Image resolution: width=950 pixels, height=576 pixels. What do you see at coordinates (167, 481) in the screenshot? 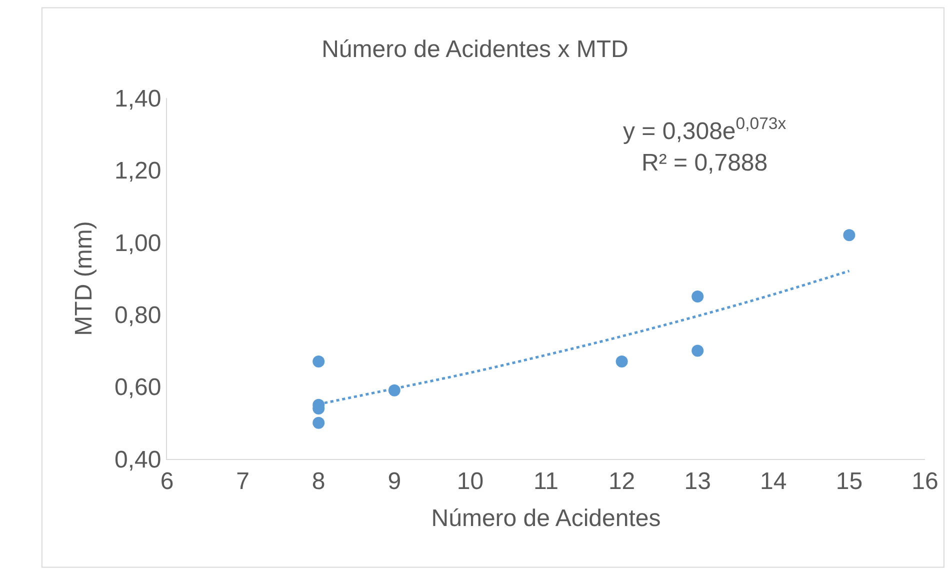
I see `x-tick-label: 6` at bounding box center [167, 481].